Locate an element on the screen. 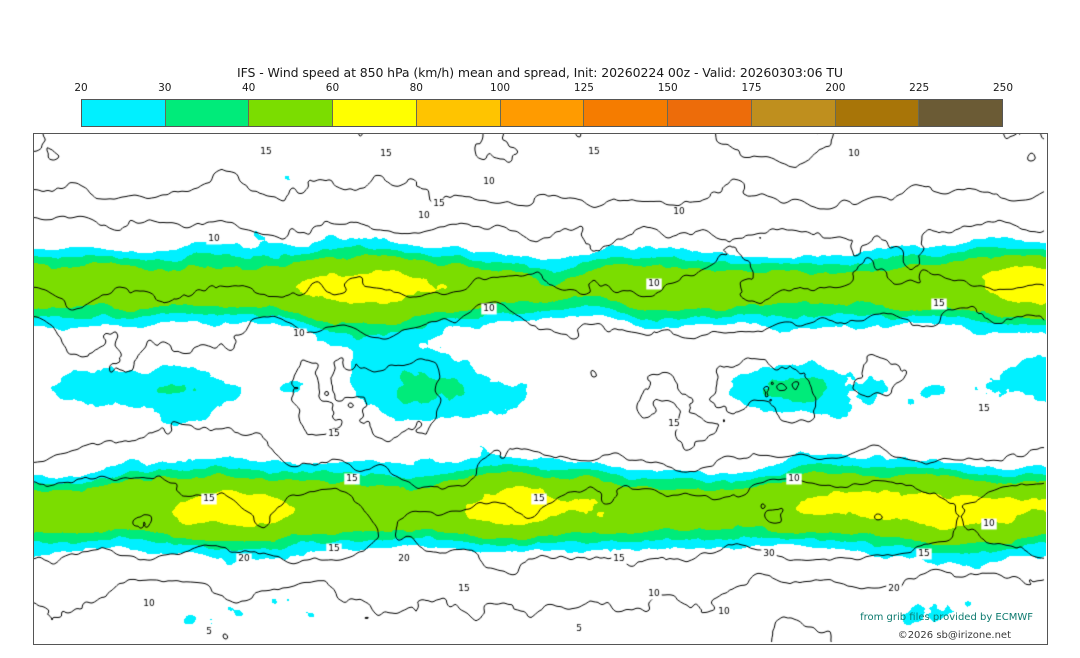  colorbar-tick-80: 80 is located at coordinates (416, 88).